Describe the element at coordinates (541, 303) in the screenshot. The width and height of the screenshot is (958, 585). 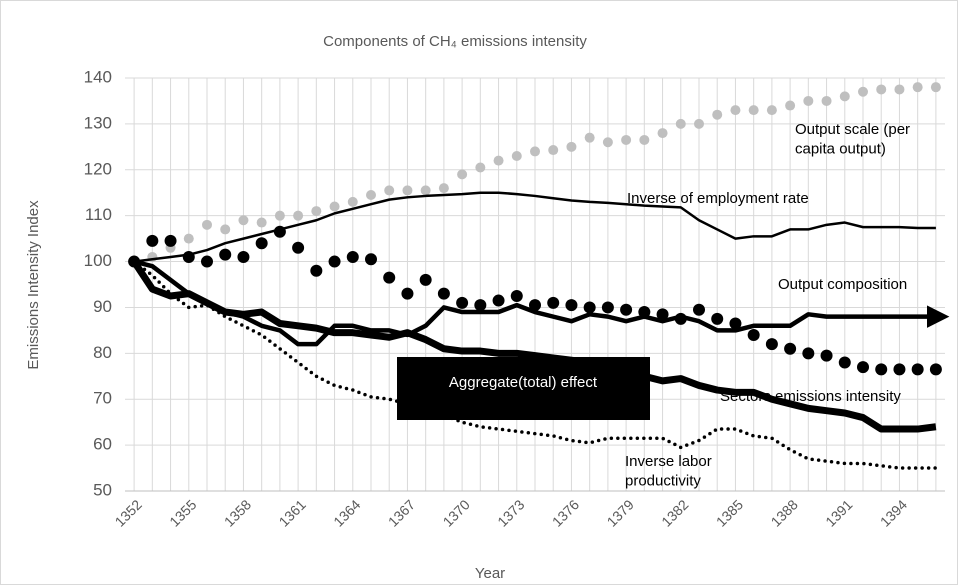
I see `series-line` at that location.